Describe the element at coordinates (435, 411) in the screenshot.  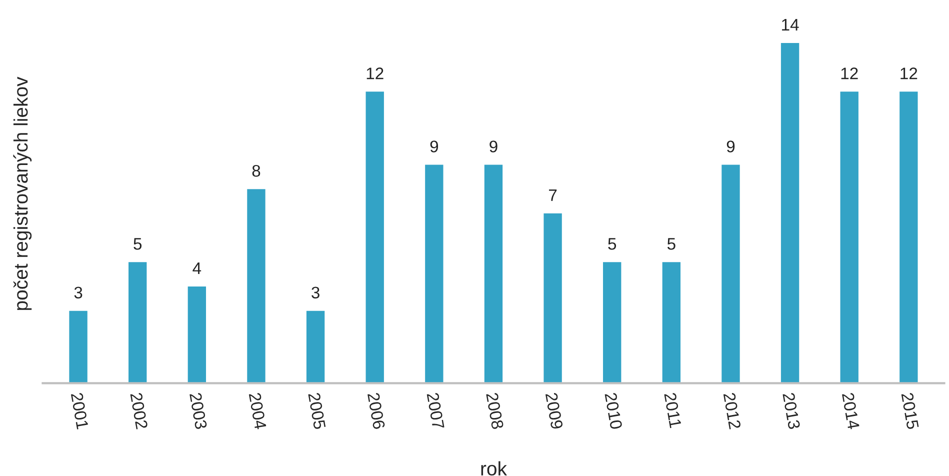
I see `x-tick-label: 2007` at that location.